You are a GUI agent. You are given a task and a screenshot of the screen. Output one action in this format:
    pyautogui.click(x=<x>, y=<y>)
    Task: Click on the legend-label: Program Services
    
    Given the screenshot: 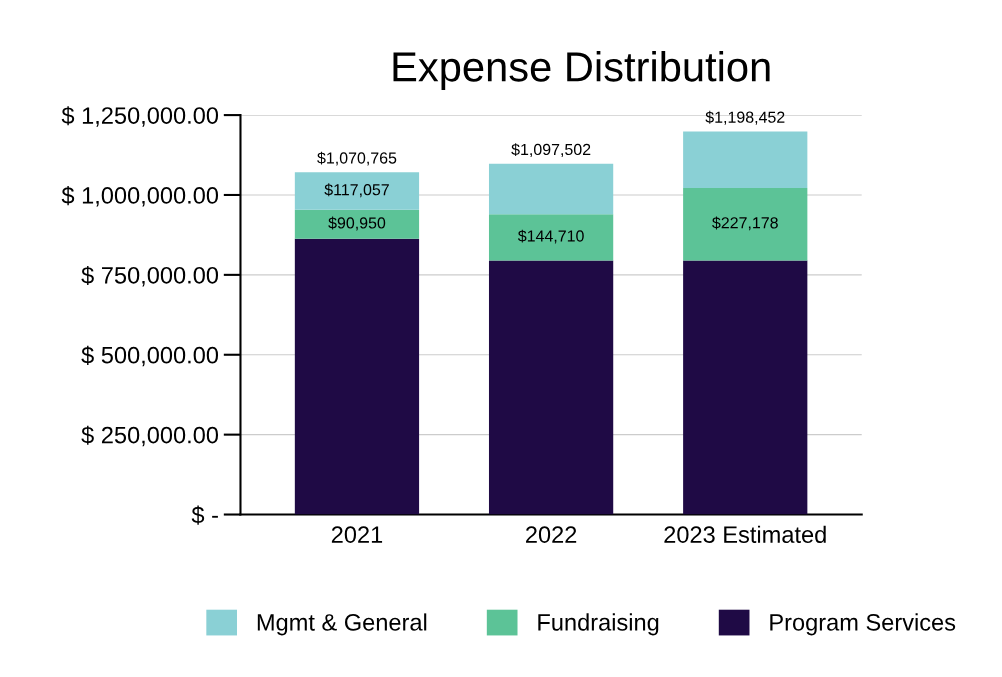 What is the action you would take?
    pyautogui.click(x=863, y=624)
    